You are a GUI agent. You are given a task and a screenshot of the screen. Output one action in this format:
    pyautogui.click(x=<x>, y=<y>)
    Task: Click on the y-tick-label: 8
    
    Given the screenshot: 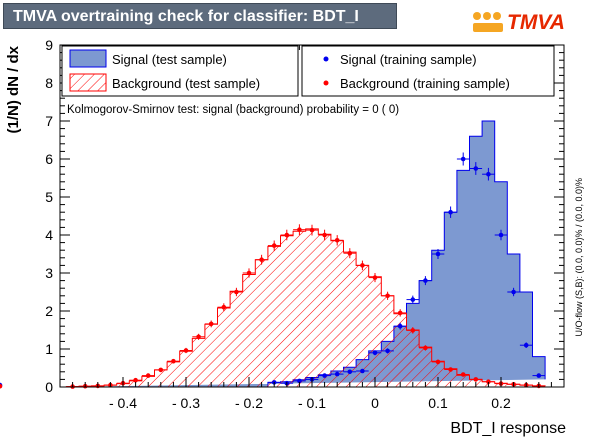 What is the action you would take?
    pyautogui.click(x=49, y=83)
    